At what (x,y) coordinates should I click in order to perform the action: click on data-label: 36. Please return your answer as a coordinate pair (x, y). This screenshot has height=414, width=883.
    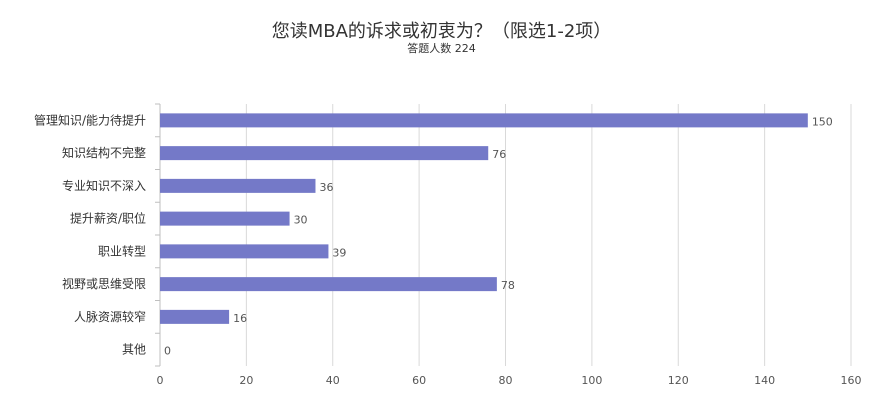
    Looking at the image, I should click on (326, 187).